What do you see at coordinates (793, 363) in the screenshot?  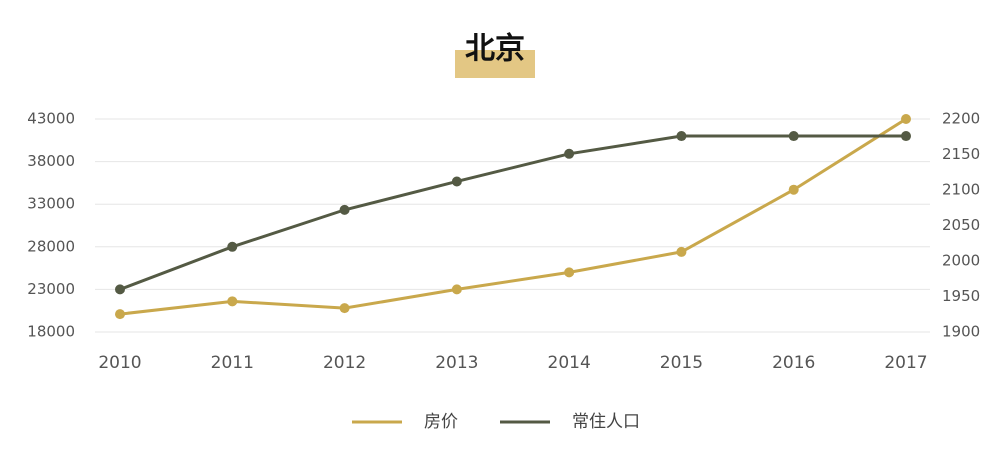 I see `x-tick-label: 2016` at bounding box center [793, 363].